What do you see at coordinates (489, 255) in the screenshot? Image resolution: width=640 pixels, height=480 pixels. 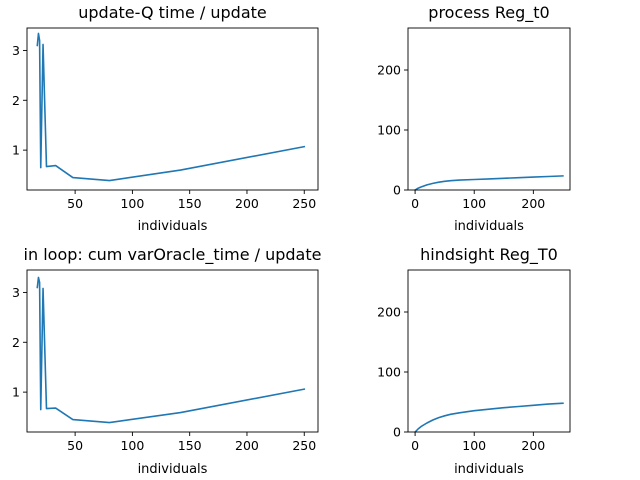 I see `subplot-title: hindsight Reg_T0` at bounding box center [489, 255].